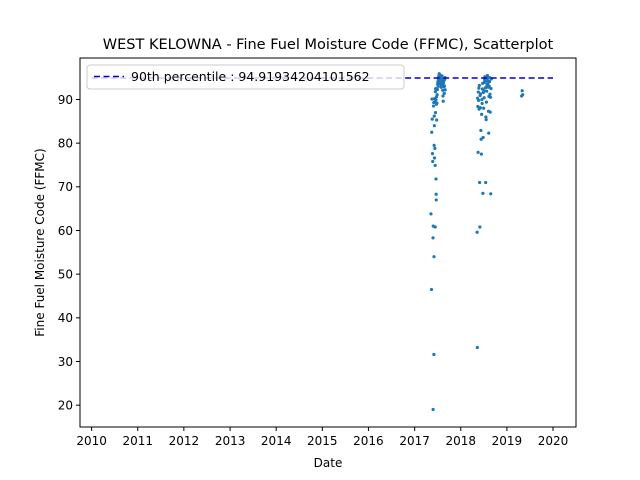 The width and height of the screenshot is (640, 480). I want to click on legend-entry-label: 90th percentile : 94.91934204101562, so click(250, 76).